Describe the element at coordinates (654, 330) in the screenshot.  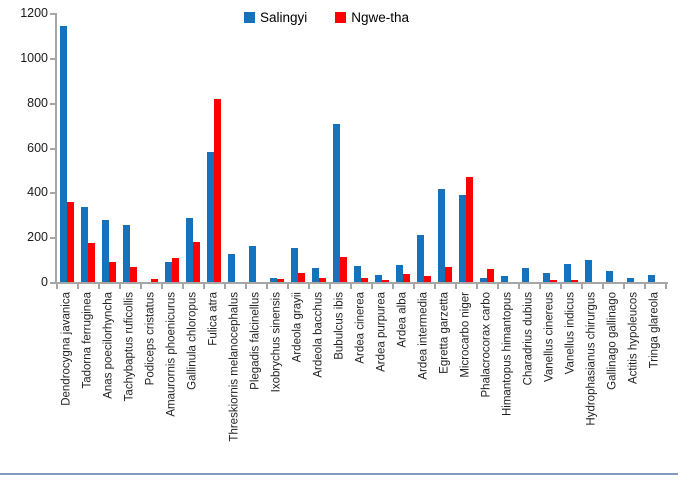
I see `x-axis-category-label: Tringa glareola` at that location.